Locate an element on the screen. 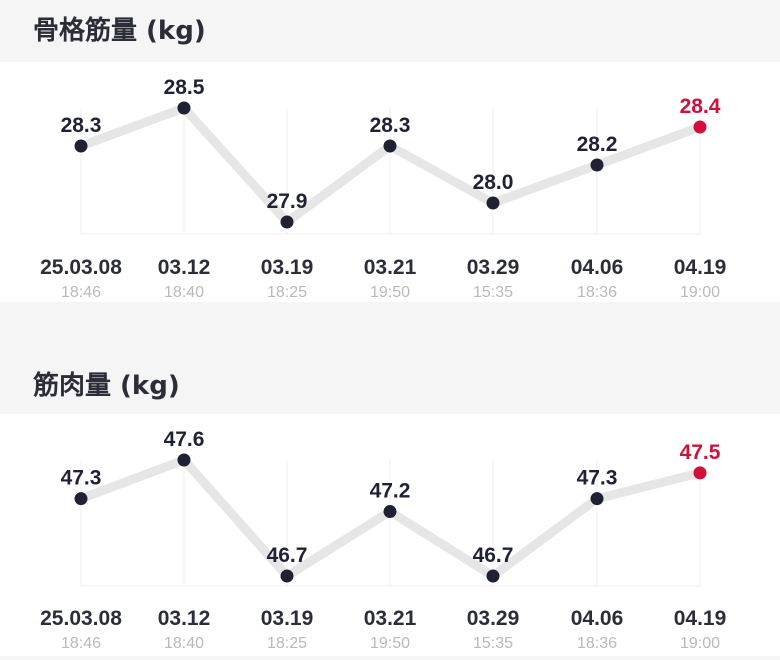  value-label: 28.5 is located at coordinates (184, 87).